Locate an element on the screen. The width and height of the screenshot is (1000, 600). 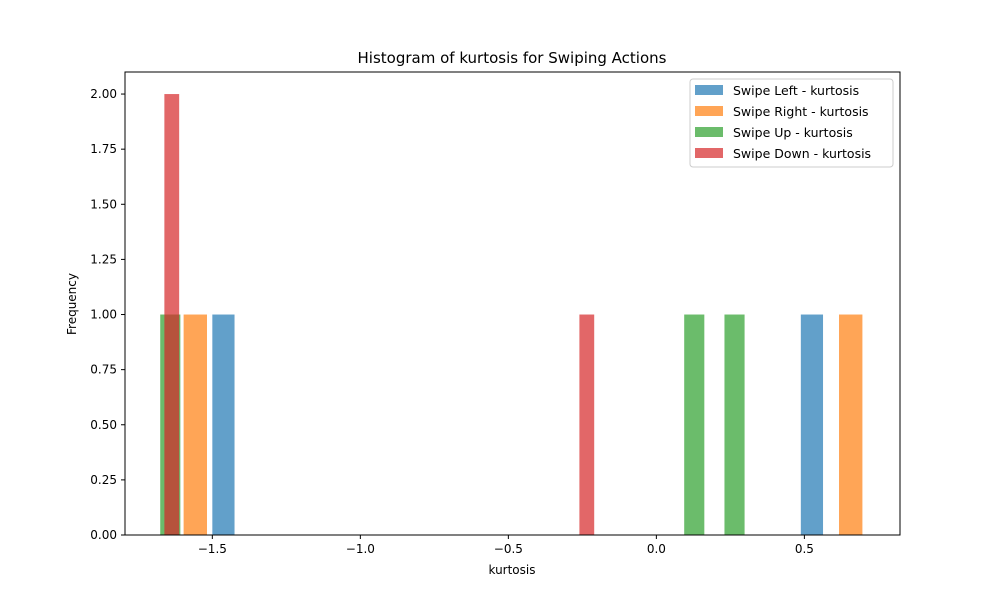
y-tick-label: 2.00 is located at coordinates (103, 94).